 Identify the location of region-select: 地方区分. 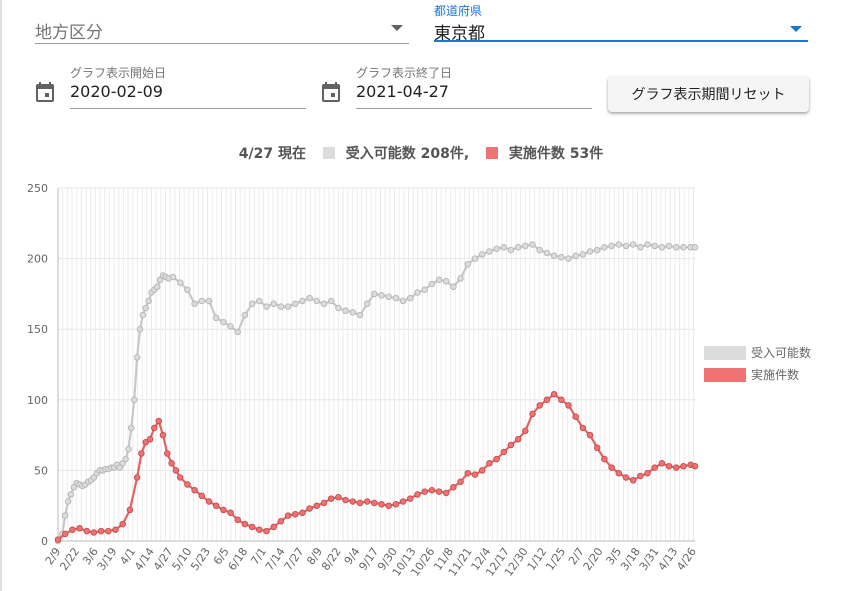
(222, 27).